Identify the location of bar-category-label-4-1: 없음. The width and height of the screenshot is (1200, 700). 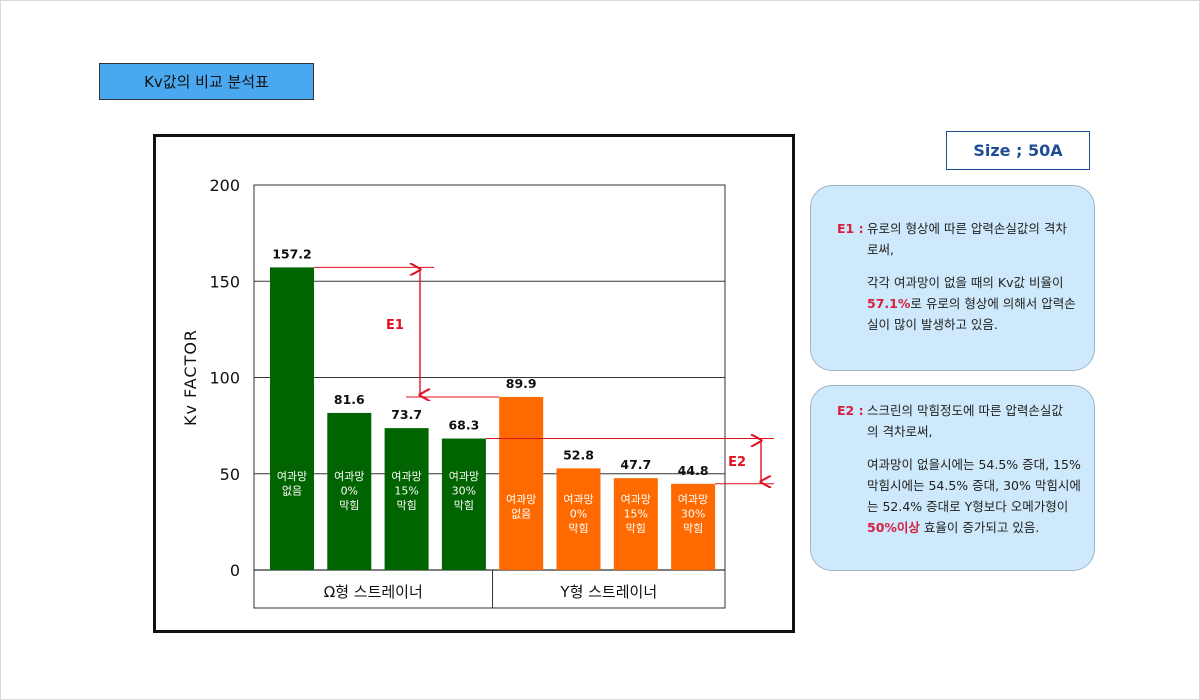
(521, 514).